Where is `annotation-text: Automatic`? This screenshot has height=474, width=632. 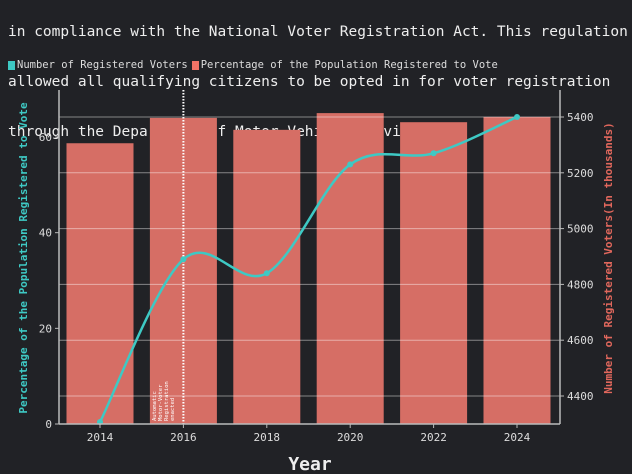
annotation-text: Automatic is located at coordinates (155, 406).